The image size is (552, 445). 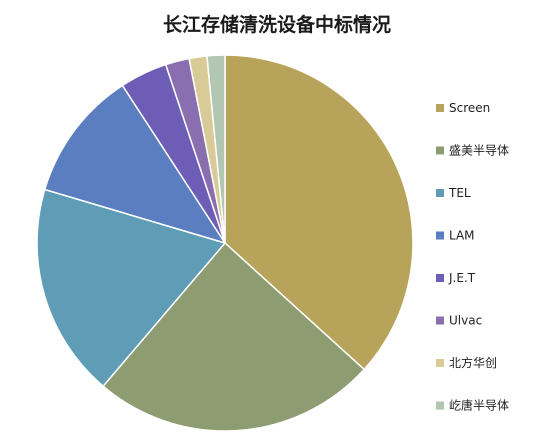 I want to click on legend-label-1: 盛美半导体, so click(x=479, y=150).